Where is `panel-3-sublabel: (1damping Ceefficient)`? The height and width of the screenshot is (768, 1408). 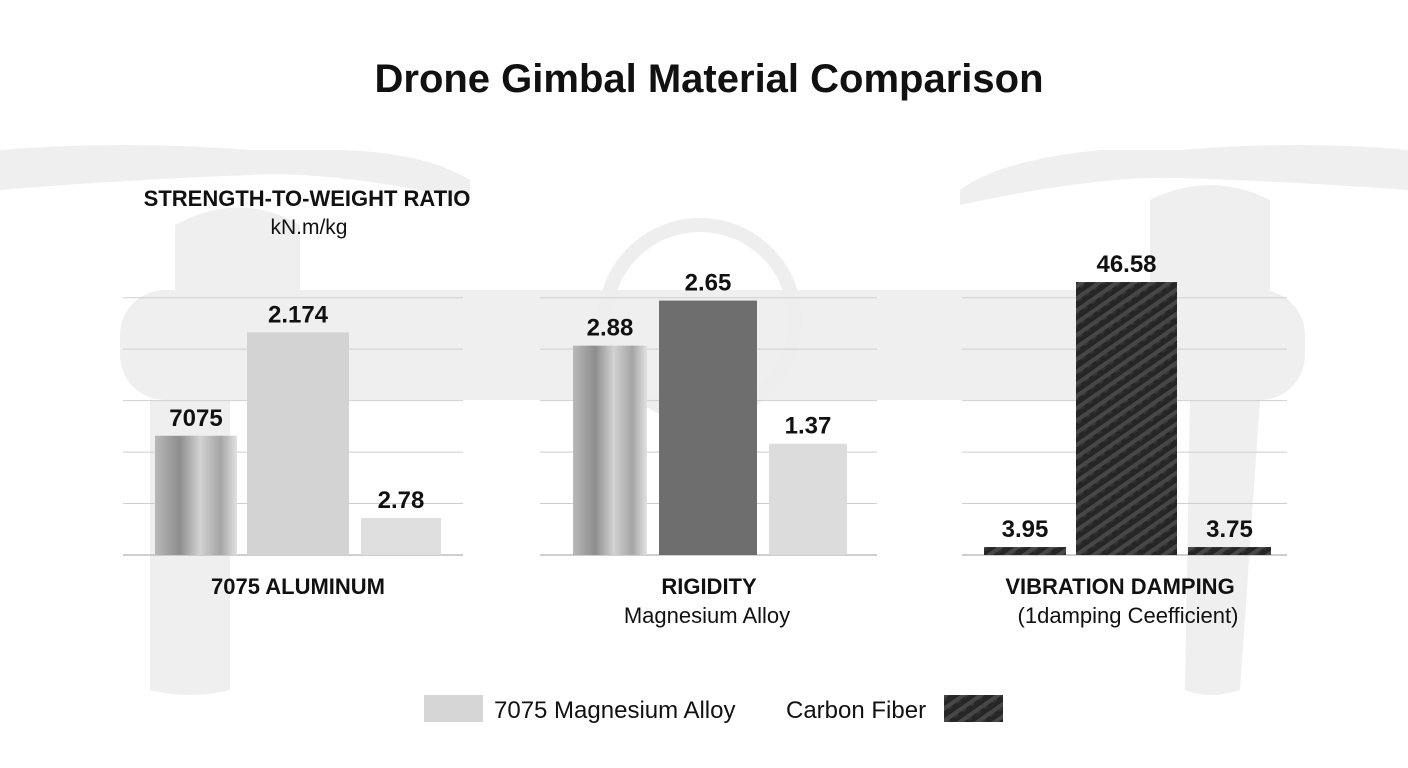
panel-3-sublabel: (1damping Ceefficient) is located at coordinates (1128, 615).